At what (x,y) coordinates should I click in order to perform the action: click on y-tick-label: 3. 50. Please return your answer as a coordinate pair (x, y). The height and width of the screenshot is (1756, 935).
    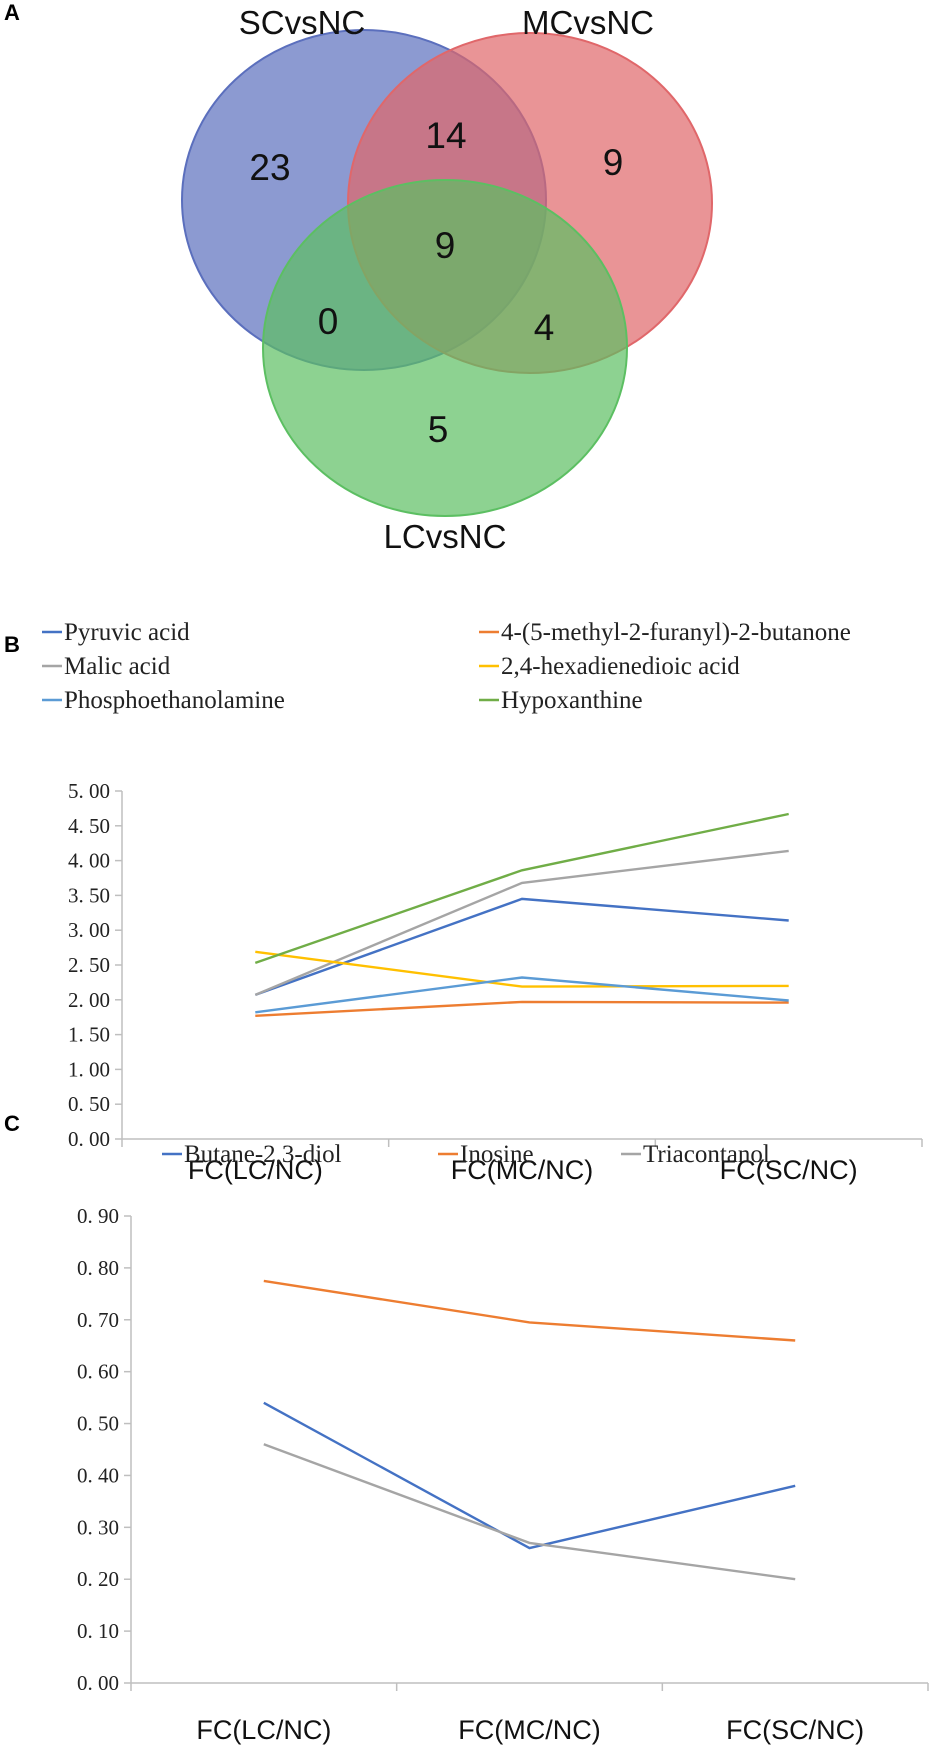
    Looking at the image, I should click on (89, 895).